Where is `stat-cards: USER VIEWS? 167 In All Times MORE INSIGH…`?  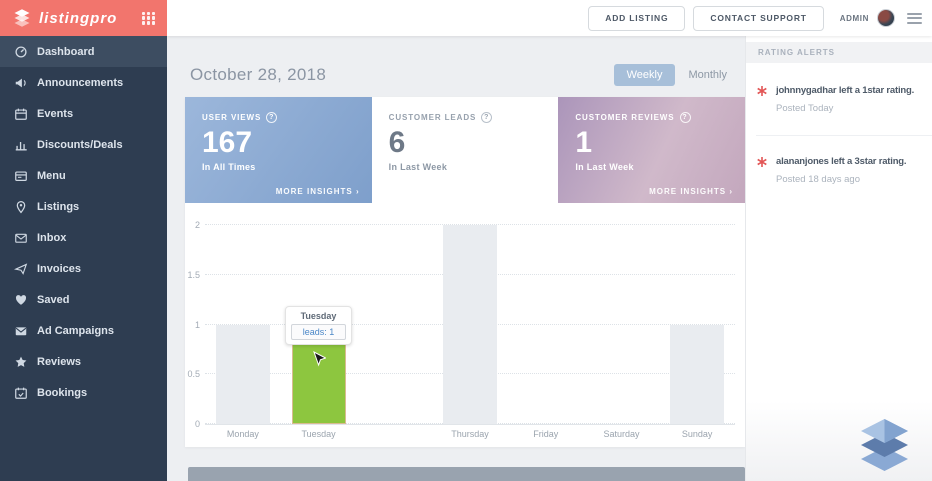
stat-cards: USER VIEWS? 167 In All Times MORE INSIGH… is located at coordinates (465, 150).